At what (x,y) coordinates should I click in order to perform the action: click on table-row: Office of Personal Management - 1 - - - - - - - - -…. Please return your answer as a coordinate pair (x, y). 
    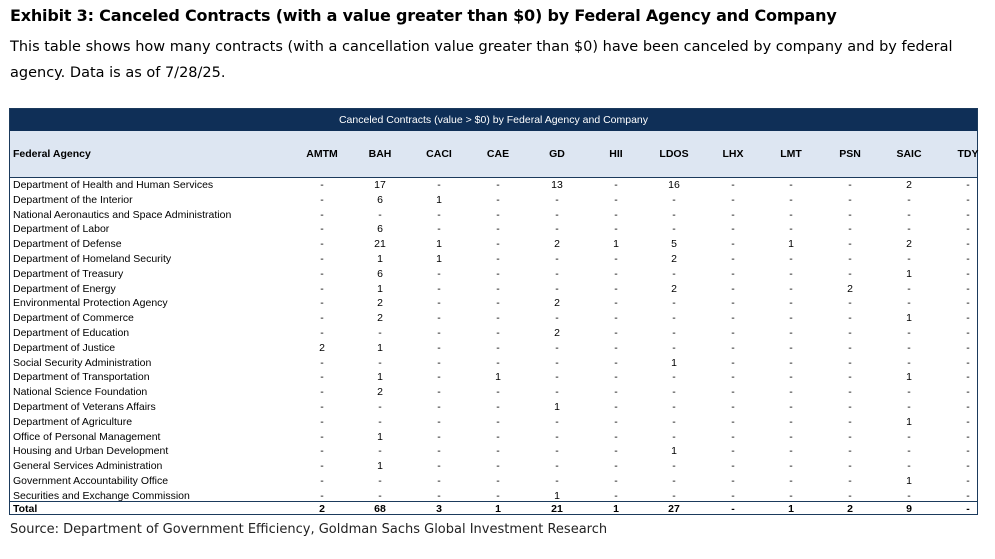
    Looking at the image, I should click on (493, 437).